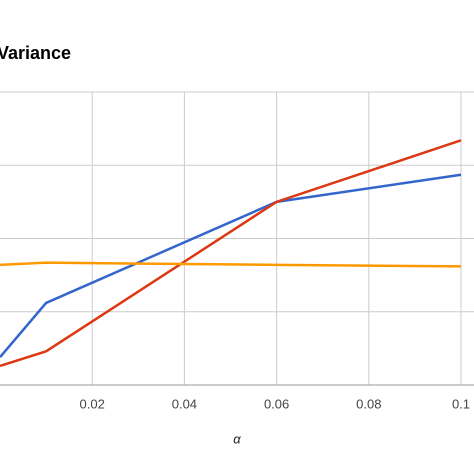 This screenshot has height=474, width=474. What do you see at coordinates (237, 438) in the screenshot?
I see `x-axis-label: α` at bounding box center [237, 438].